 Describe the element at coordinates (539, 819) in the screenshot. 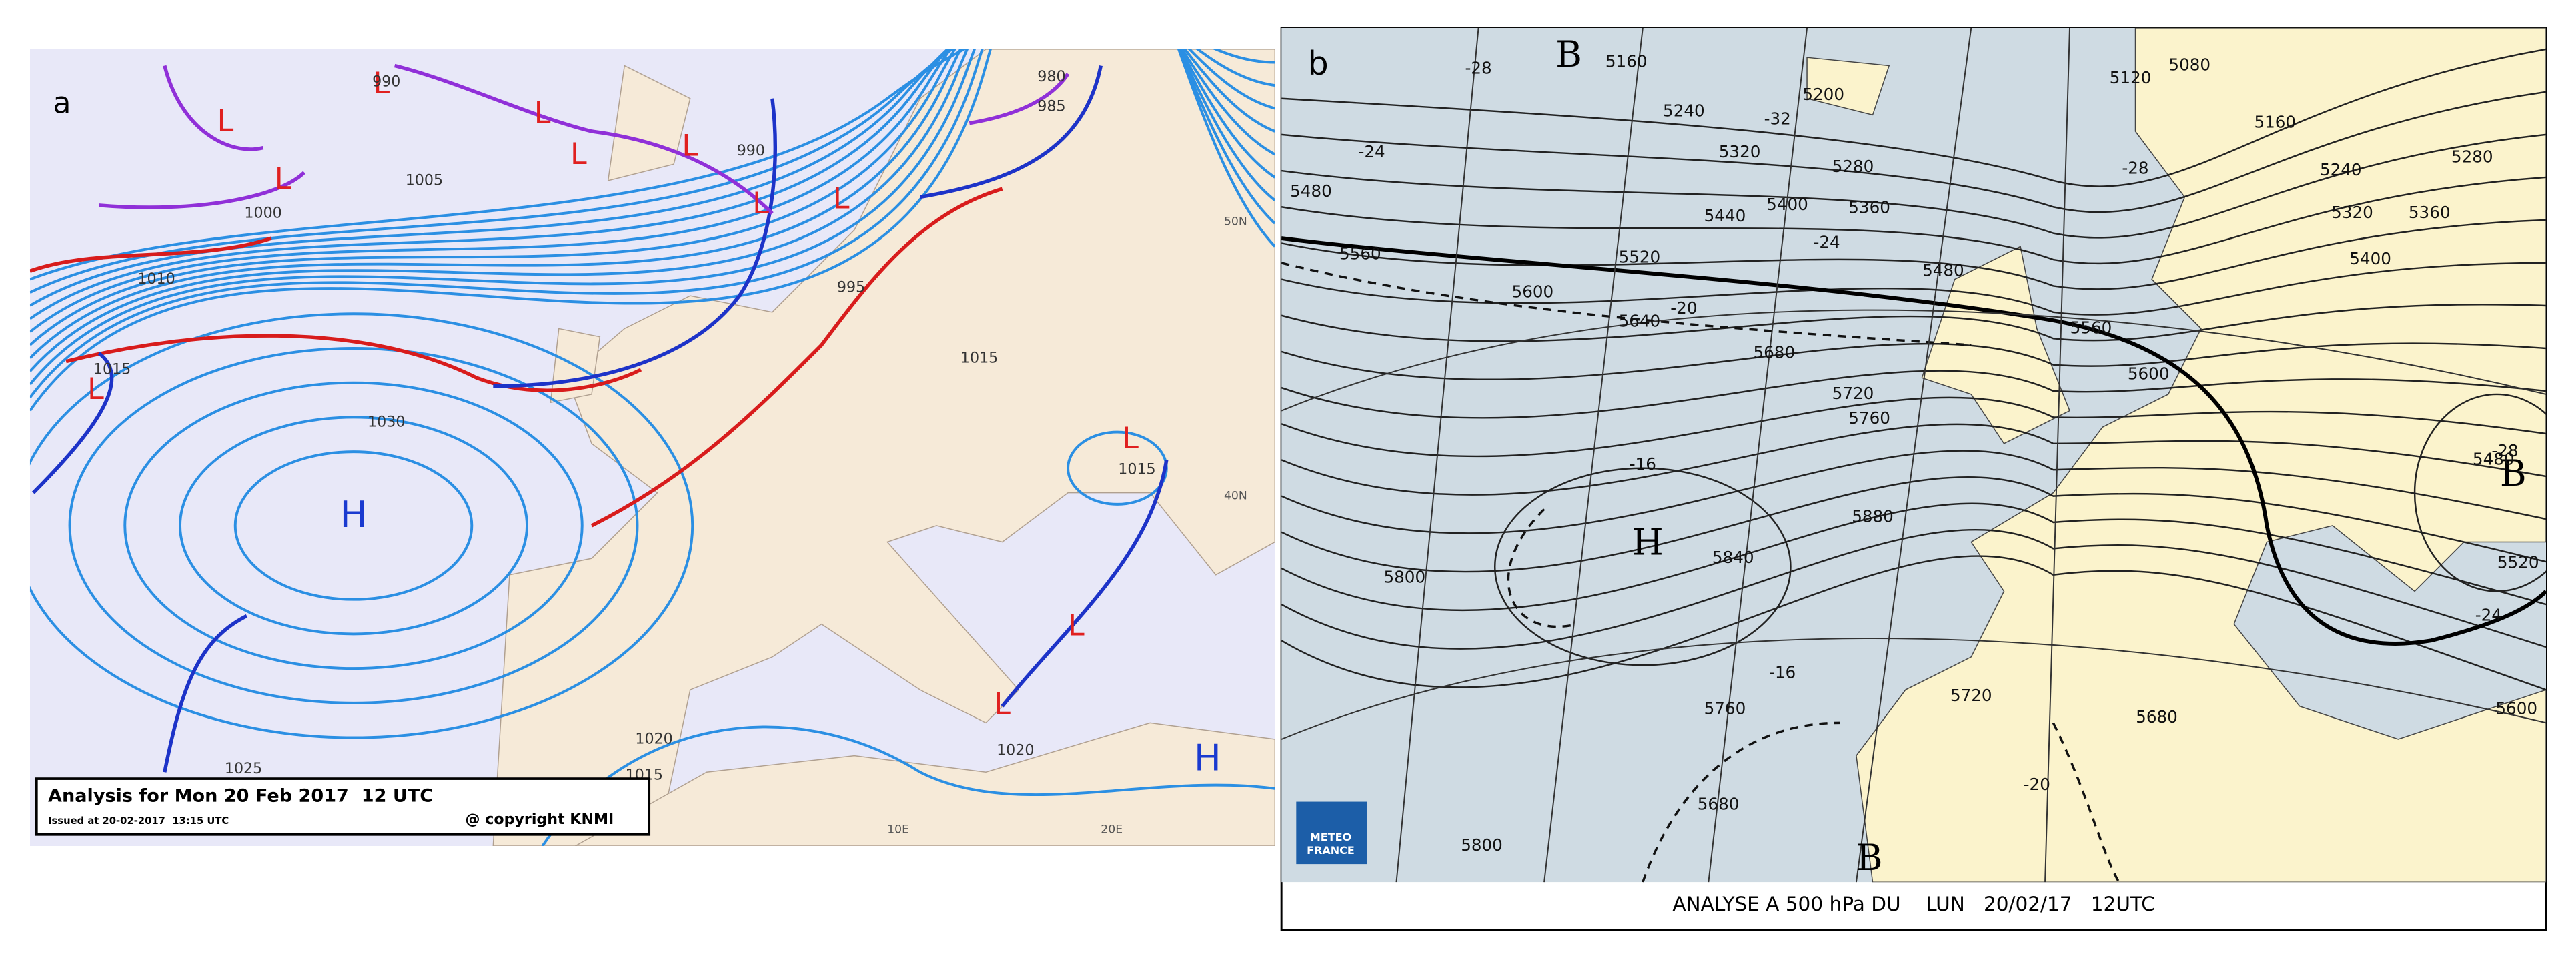

I see `caption-copyright: @ copyright KNMI` at that location.